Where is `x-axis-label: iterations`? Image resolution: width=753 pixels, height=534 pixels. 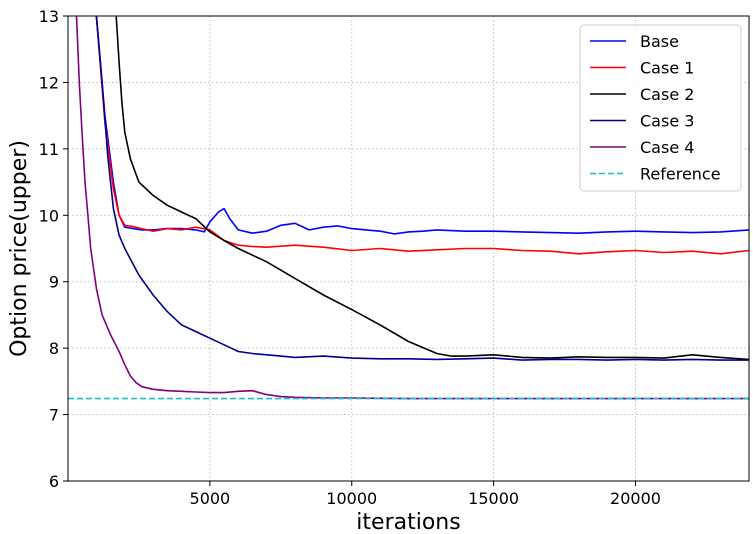 x-axis-label: iterations is located at coordinates (408, 522).